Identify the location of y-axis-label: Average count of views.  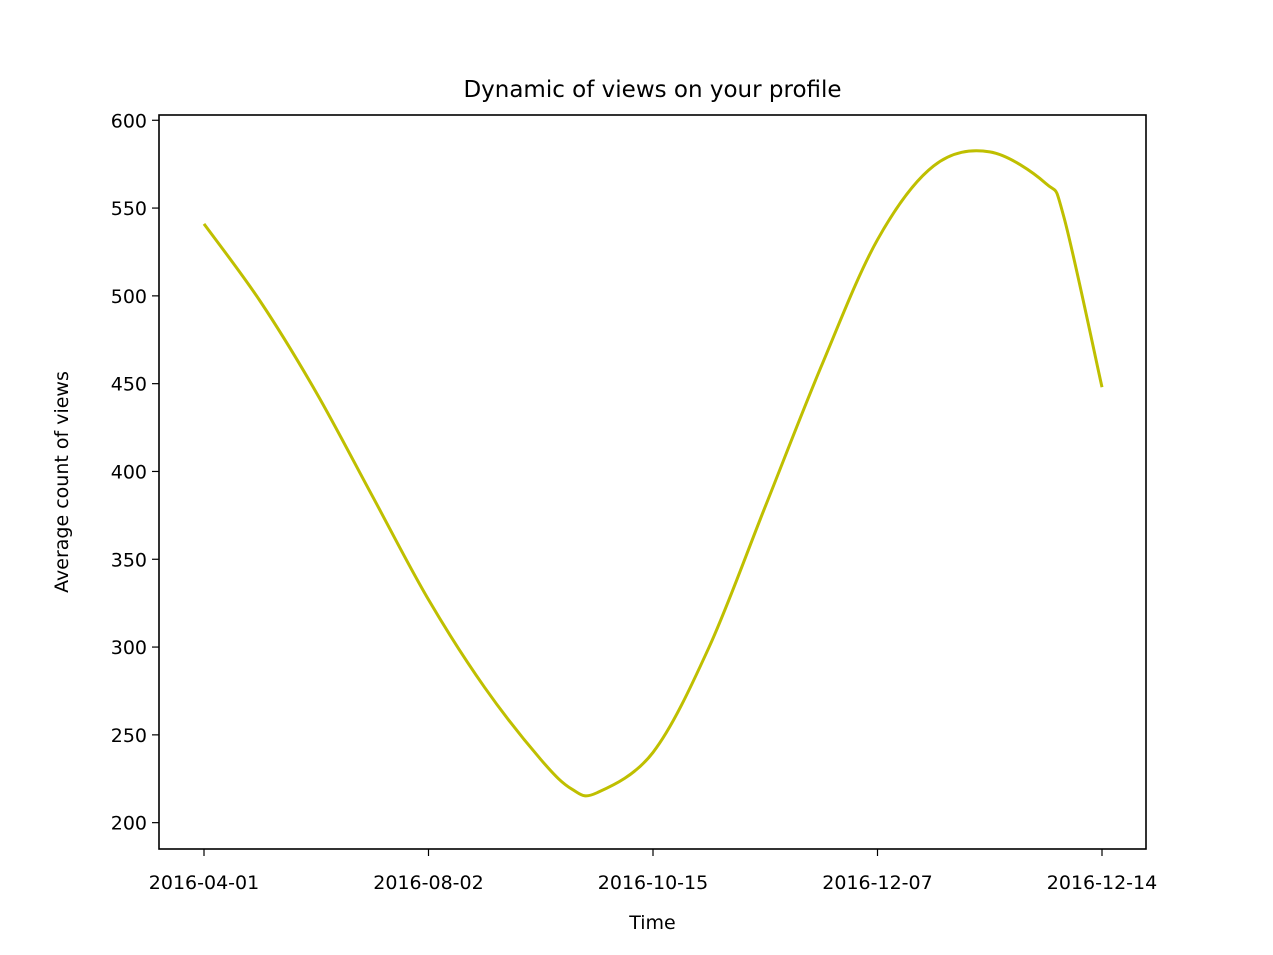
(62, 482).